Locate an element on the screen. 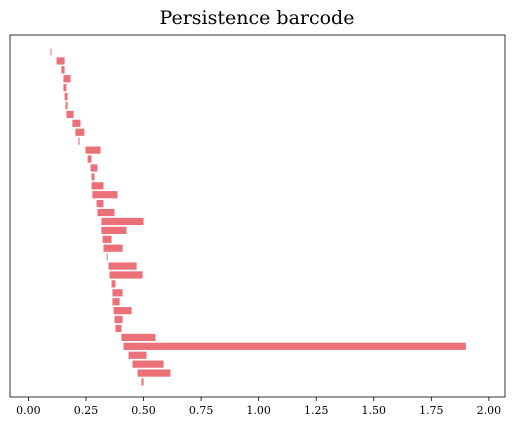  x-tick-label: 1.75 is located at coordinates (431, 410).